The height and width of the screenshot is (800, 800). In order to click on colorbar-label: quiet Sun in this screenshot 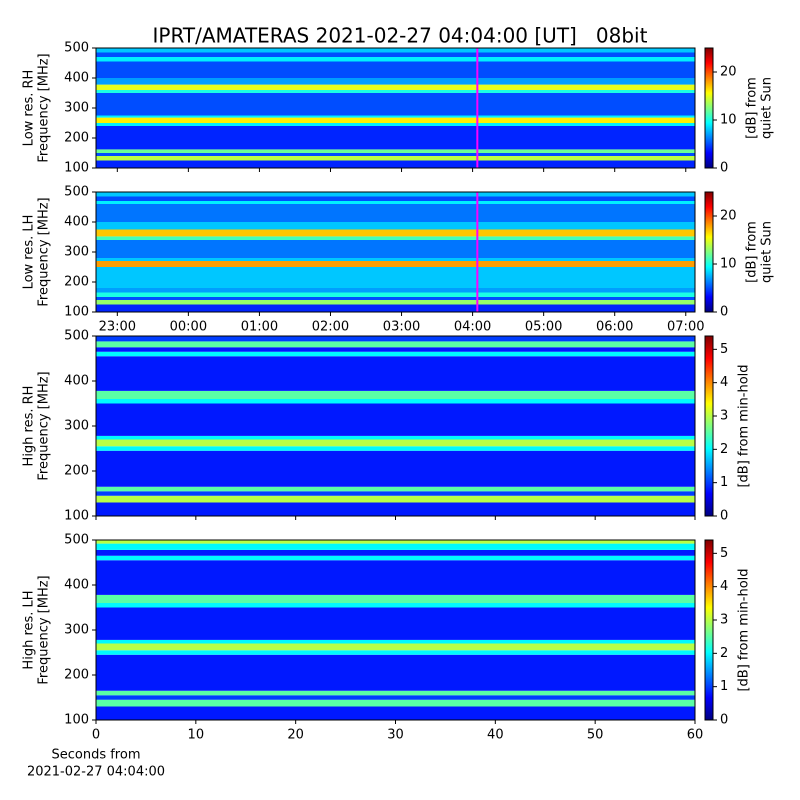, I will do `click(767, 108)`.